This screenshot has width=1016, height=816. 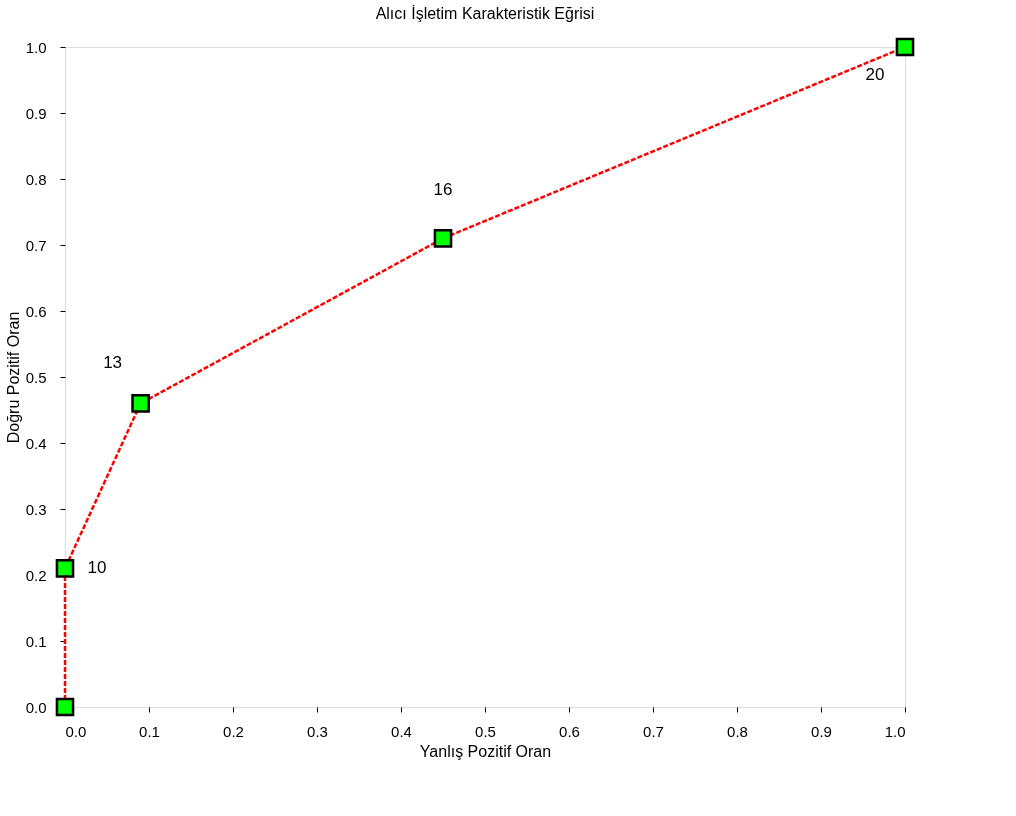 I want to click on x-tick-label: 0.1, so click(x=149, y=731).